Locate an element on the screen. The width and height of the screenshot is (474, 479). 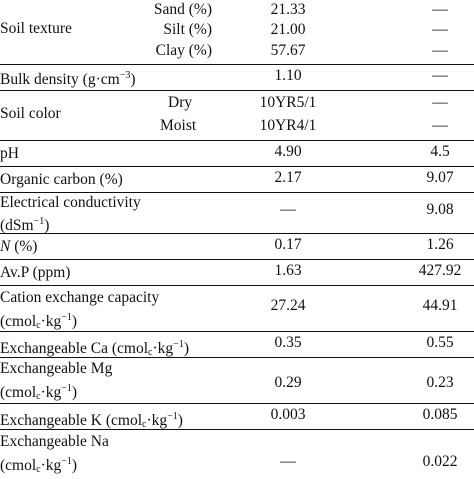
ex-mg-label-line2: (cmolc·kg−1) is located at coordinates (39, 392).